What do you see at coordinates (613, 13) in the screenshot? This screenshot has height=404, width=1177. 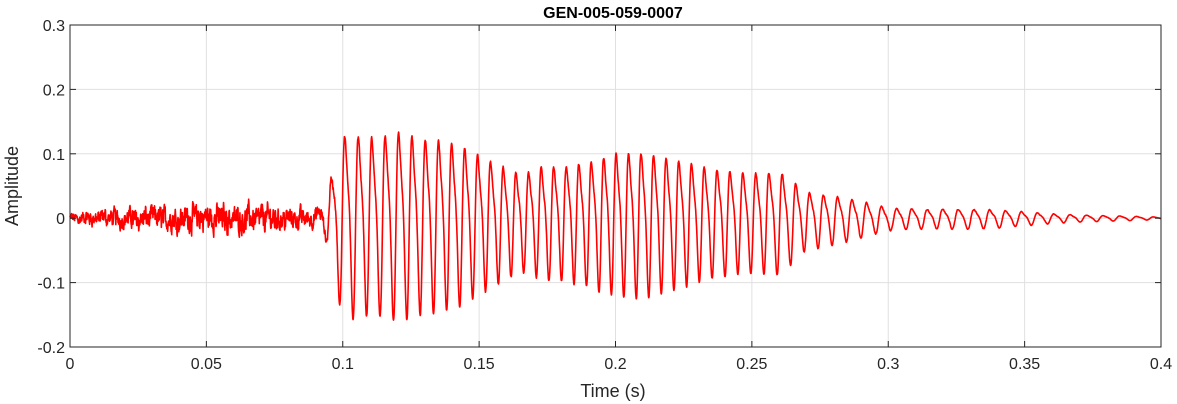 I see `chart-title: GEN-005-059-0007` at bounding box center [613, 13].